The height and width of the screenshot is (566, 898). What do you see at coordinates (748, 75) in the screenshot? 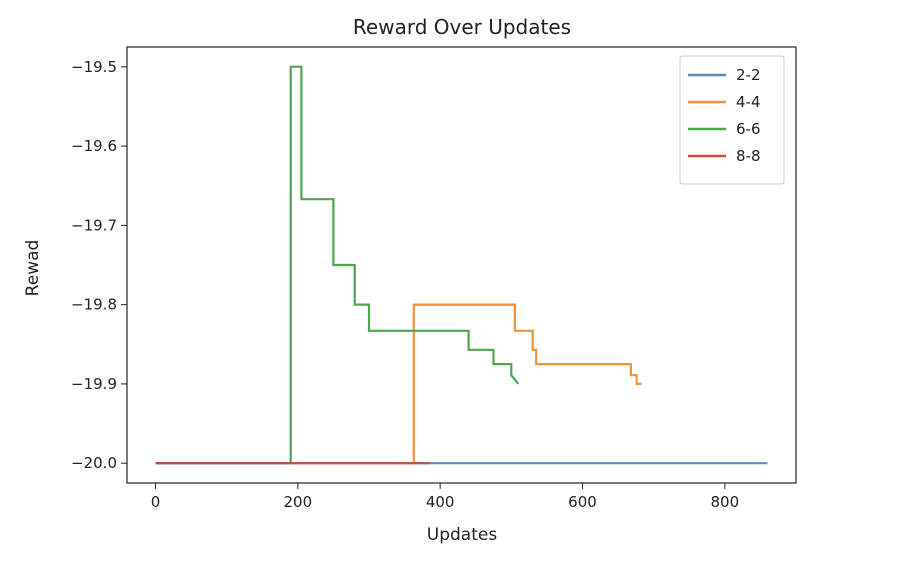
I see `legend-label-2-2: 2-2` at bounding box center [748, 75].